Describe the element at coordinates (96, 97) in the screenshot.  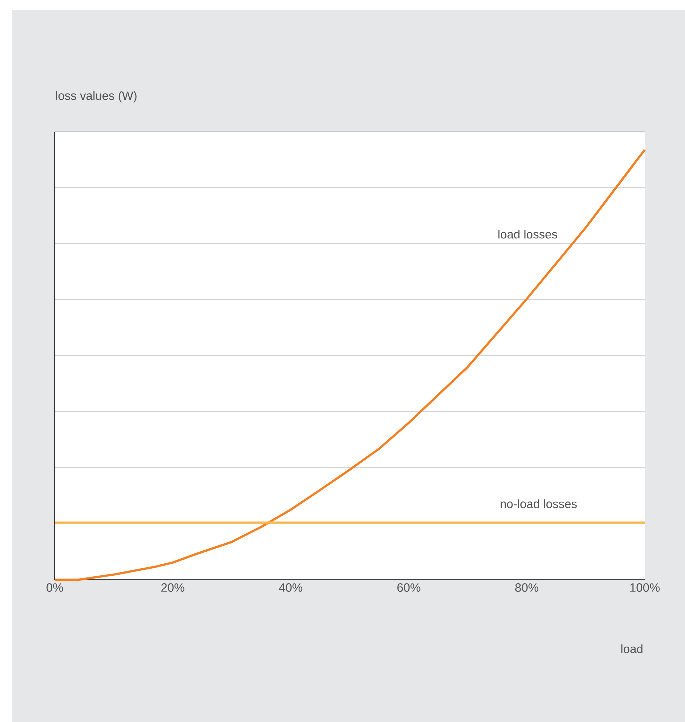
I see `y-axis-title: loss values (W)` at that location.